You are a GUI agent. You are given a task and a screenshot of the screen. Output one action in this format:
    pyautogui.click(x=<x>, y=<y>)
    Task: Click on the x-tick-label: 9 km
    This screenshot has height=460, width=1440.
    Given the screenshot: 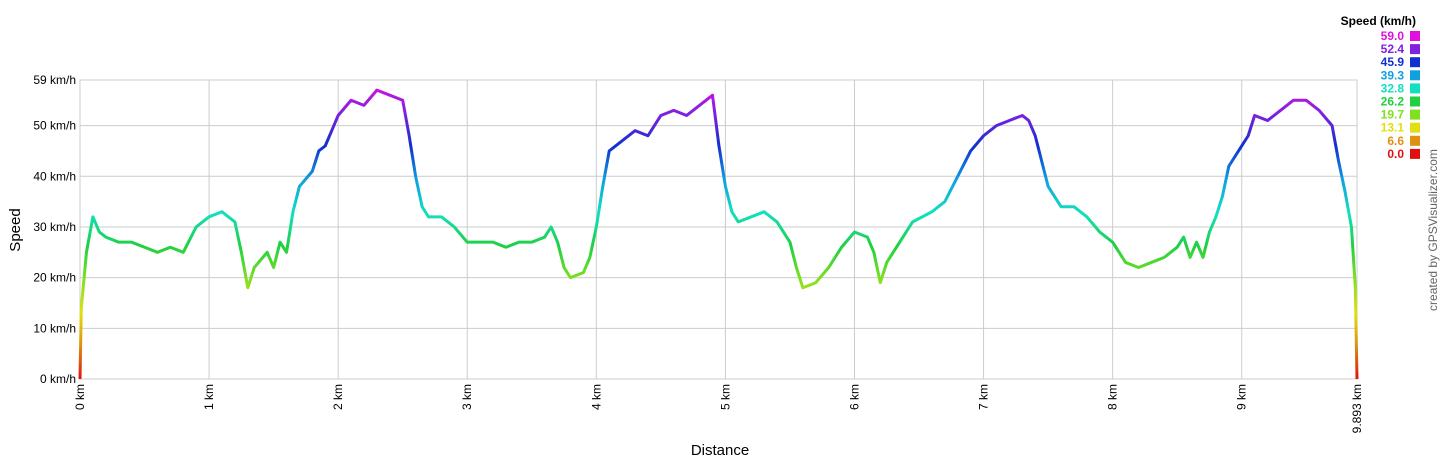 What is the action you would take?
    pyautogui.click(x=1242, y=397)
    